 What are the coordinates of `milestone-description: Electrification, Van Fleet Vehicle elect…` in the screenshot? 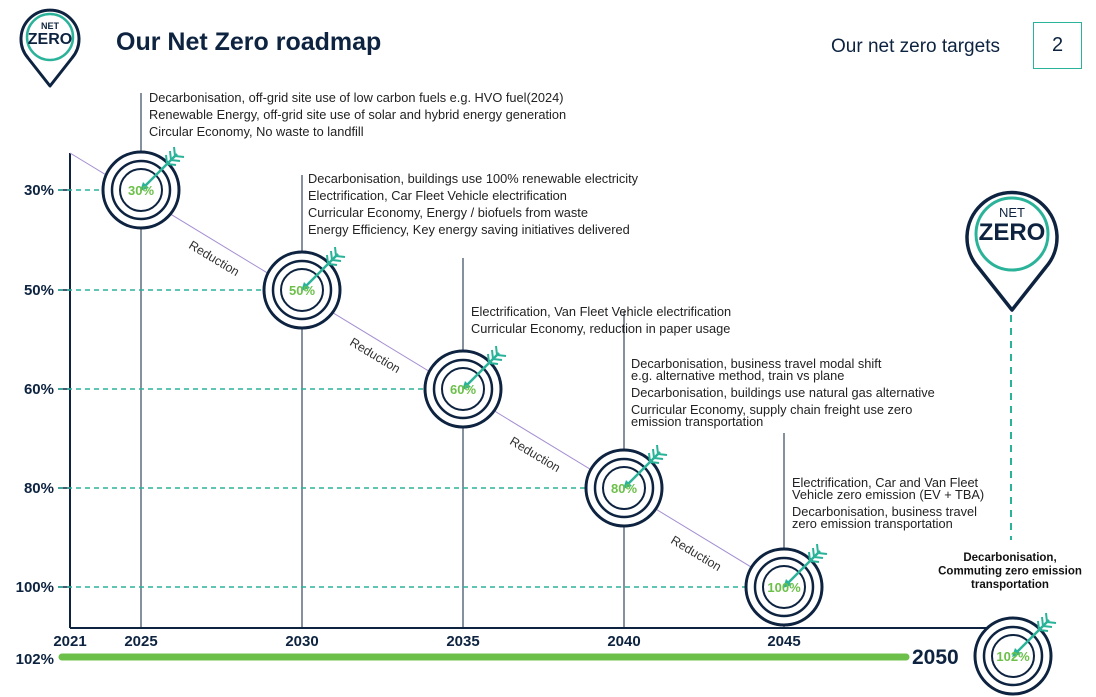 It's located at (601, 311).